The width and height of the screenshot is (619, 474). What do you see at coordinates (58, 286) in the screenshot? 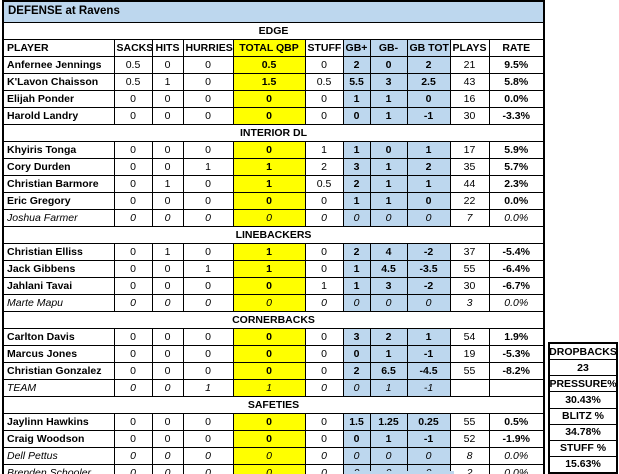
I see `player-name: Jahlani Tavai` at bounding box center [58, 286].